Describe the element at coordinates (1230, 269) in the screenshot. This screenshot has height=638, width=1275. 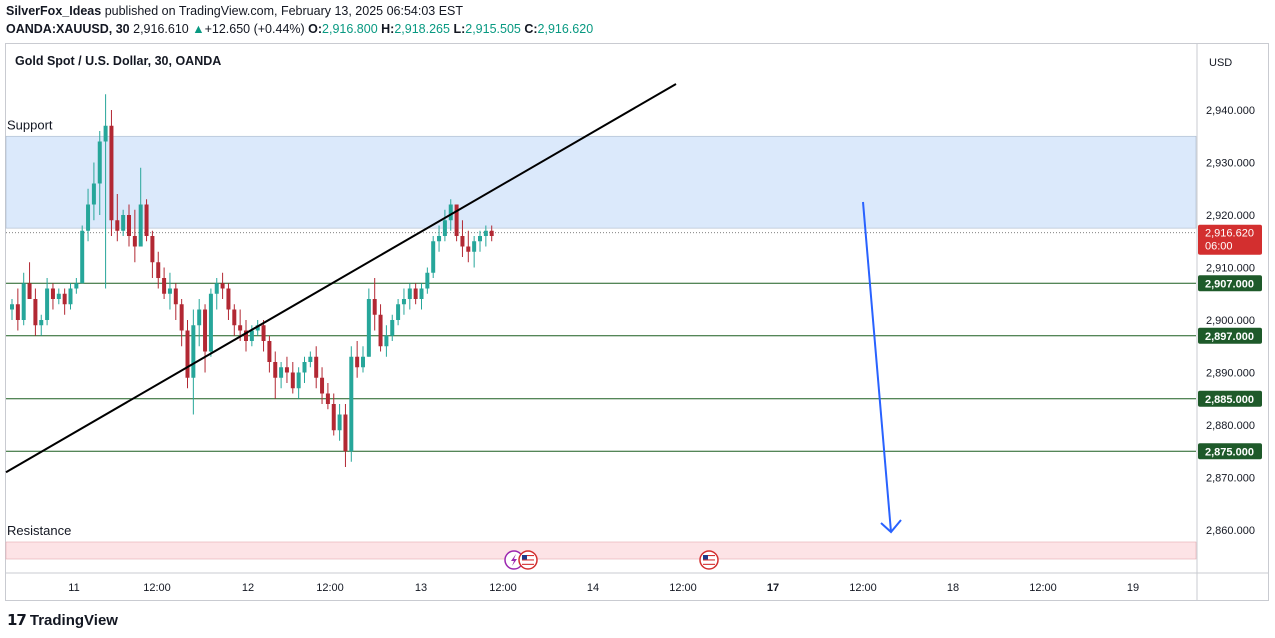
I see `y-tick-label: 2,910.000` at that location.